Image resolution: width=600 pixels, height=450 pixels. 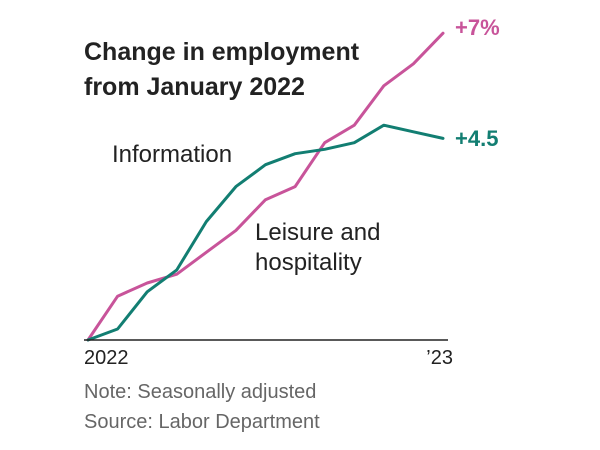 I want to click on source-text: Source: Labor Department, so click(x=202, y=422).